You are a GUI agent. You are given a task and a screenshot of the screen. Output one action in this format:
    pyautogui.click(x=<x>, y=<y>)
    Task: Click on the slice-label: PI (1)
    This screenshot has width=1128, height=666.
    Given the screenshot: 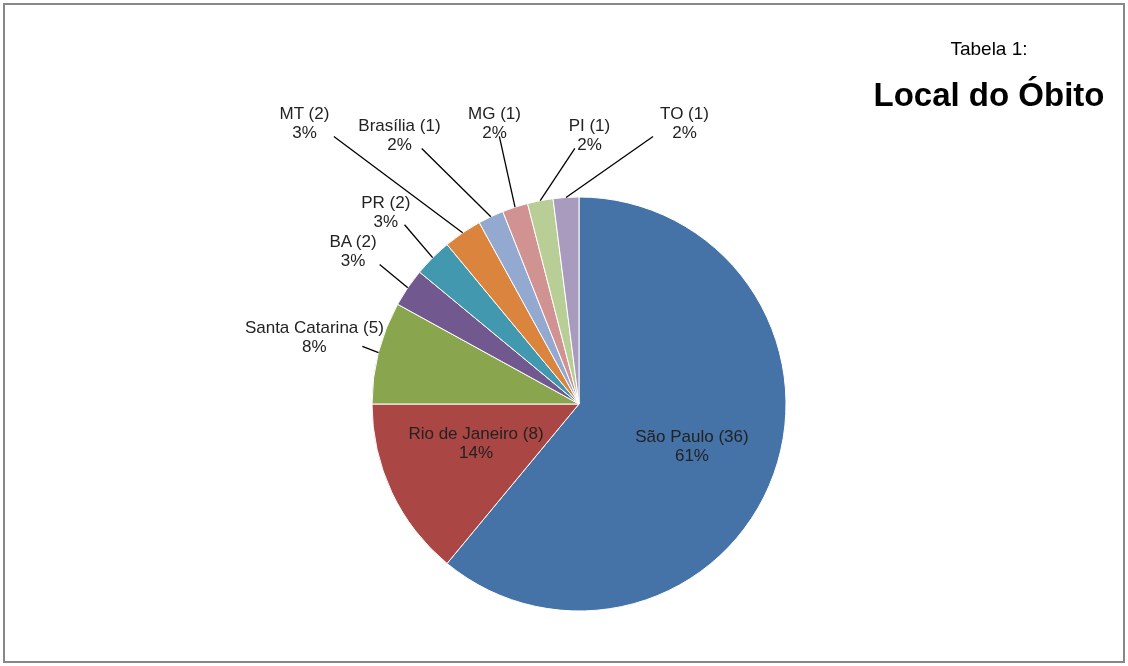 What is the action you would take?
    pyautogui.click(x=589, y=126)
    